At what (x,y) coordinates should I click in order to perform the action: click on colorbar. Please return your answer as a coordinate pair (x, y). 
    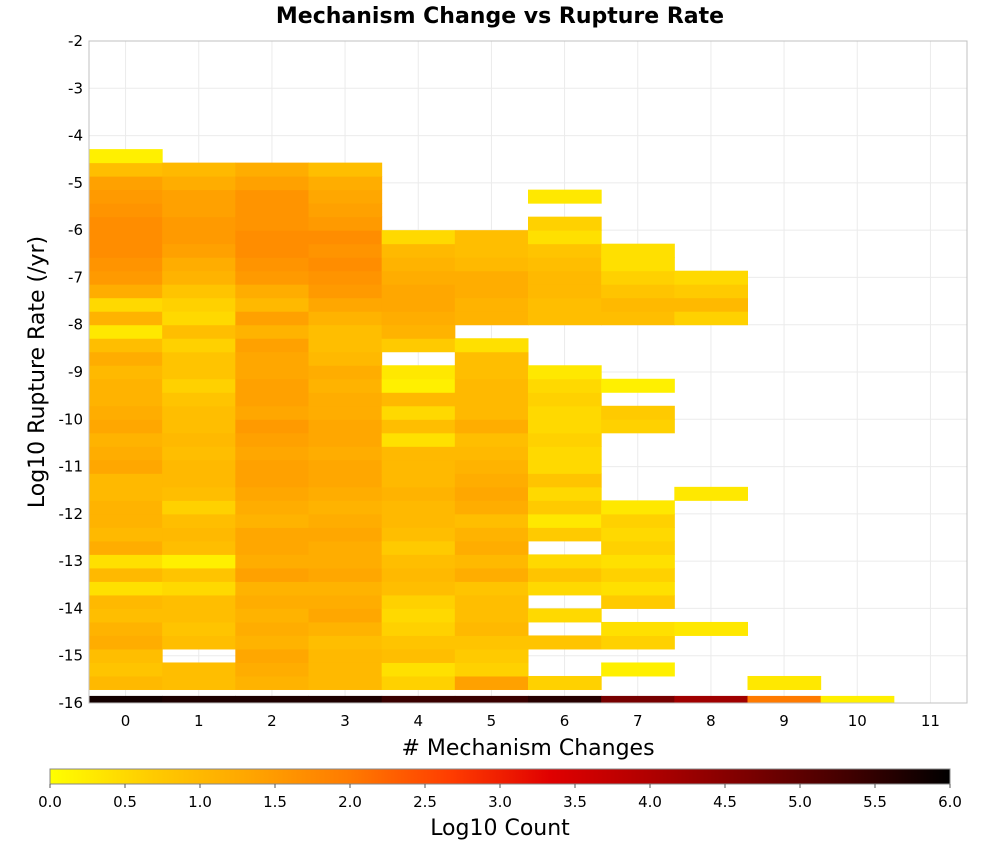
    Looking at the image, I should click on (500, 776).